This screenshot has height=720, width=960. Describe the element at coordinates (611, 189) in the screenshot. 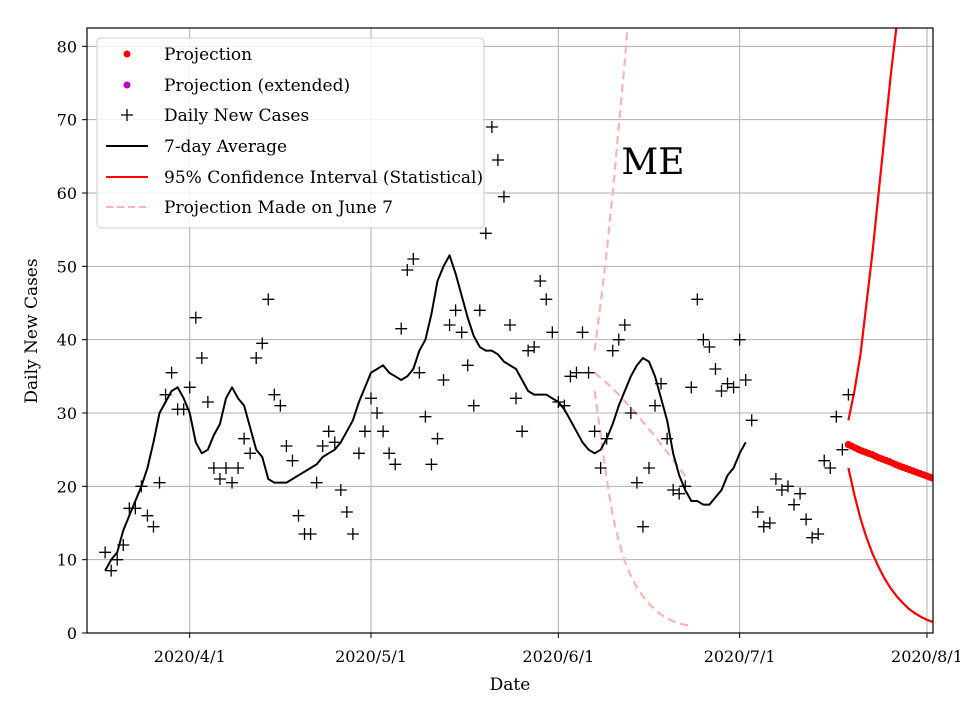

I see `june7-ci-upper-line` at that location.